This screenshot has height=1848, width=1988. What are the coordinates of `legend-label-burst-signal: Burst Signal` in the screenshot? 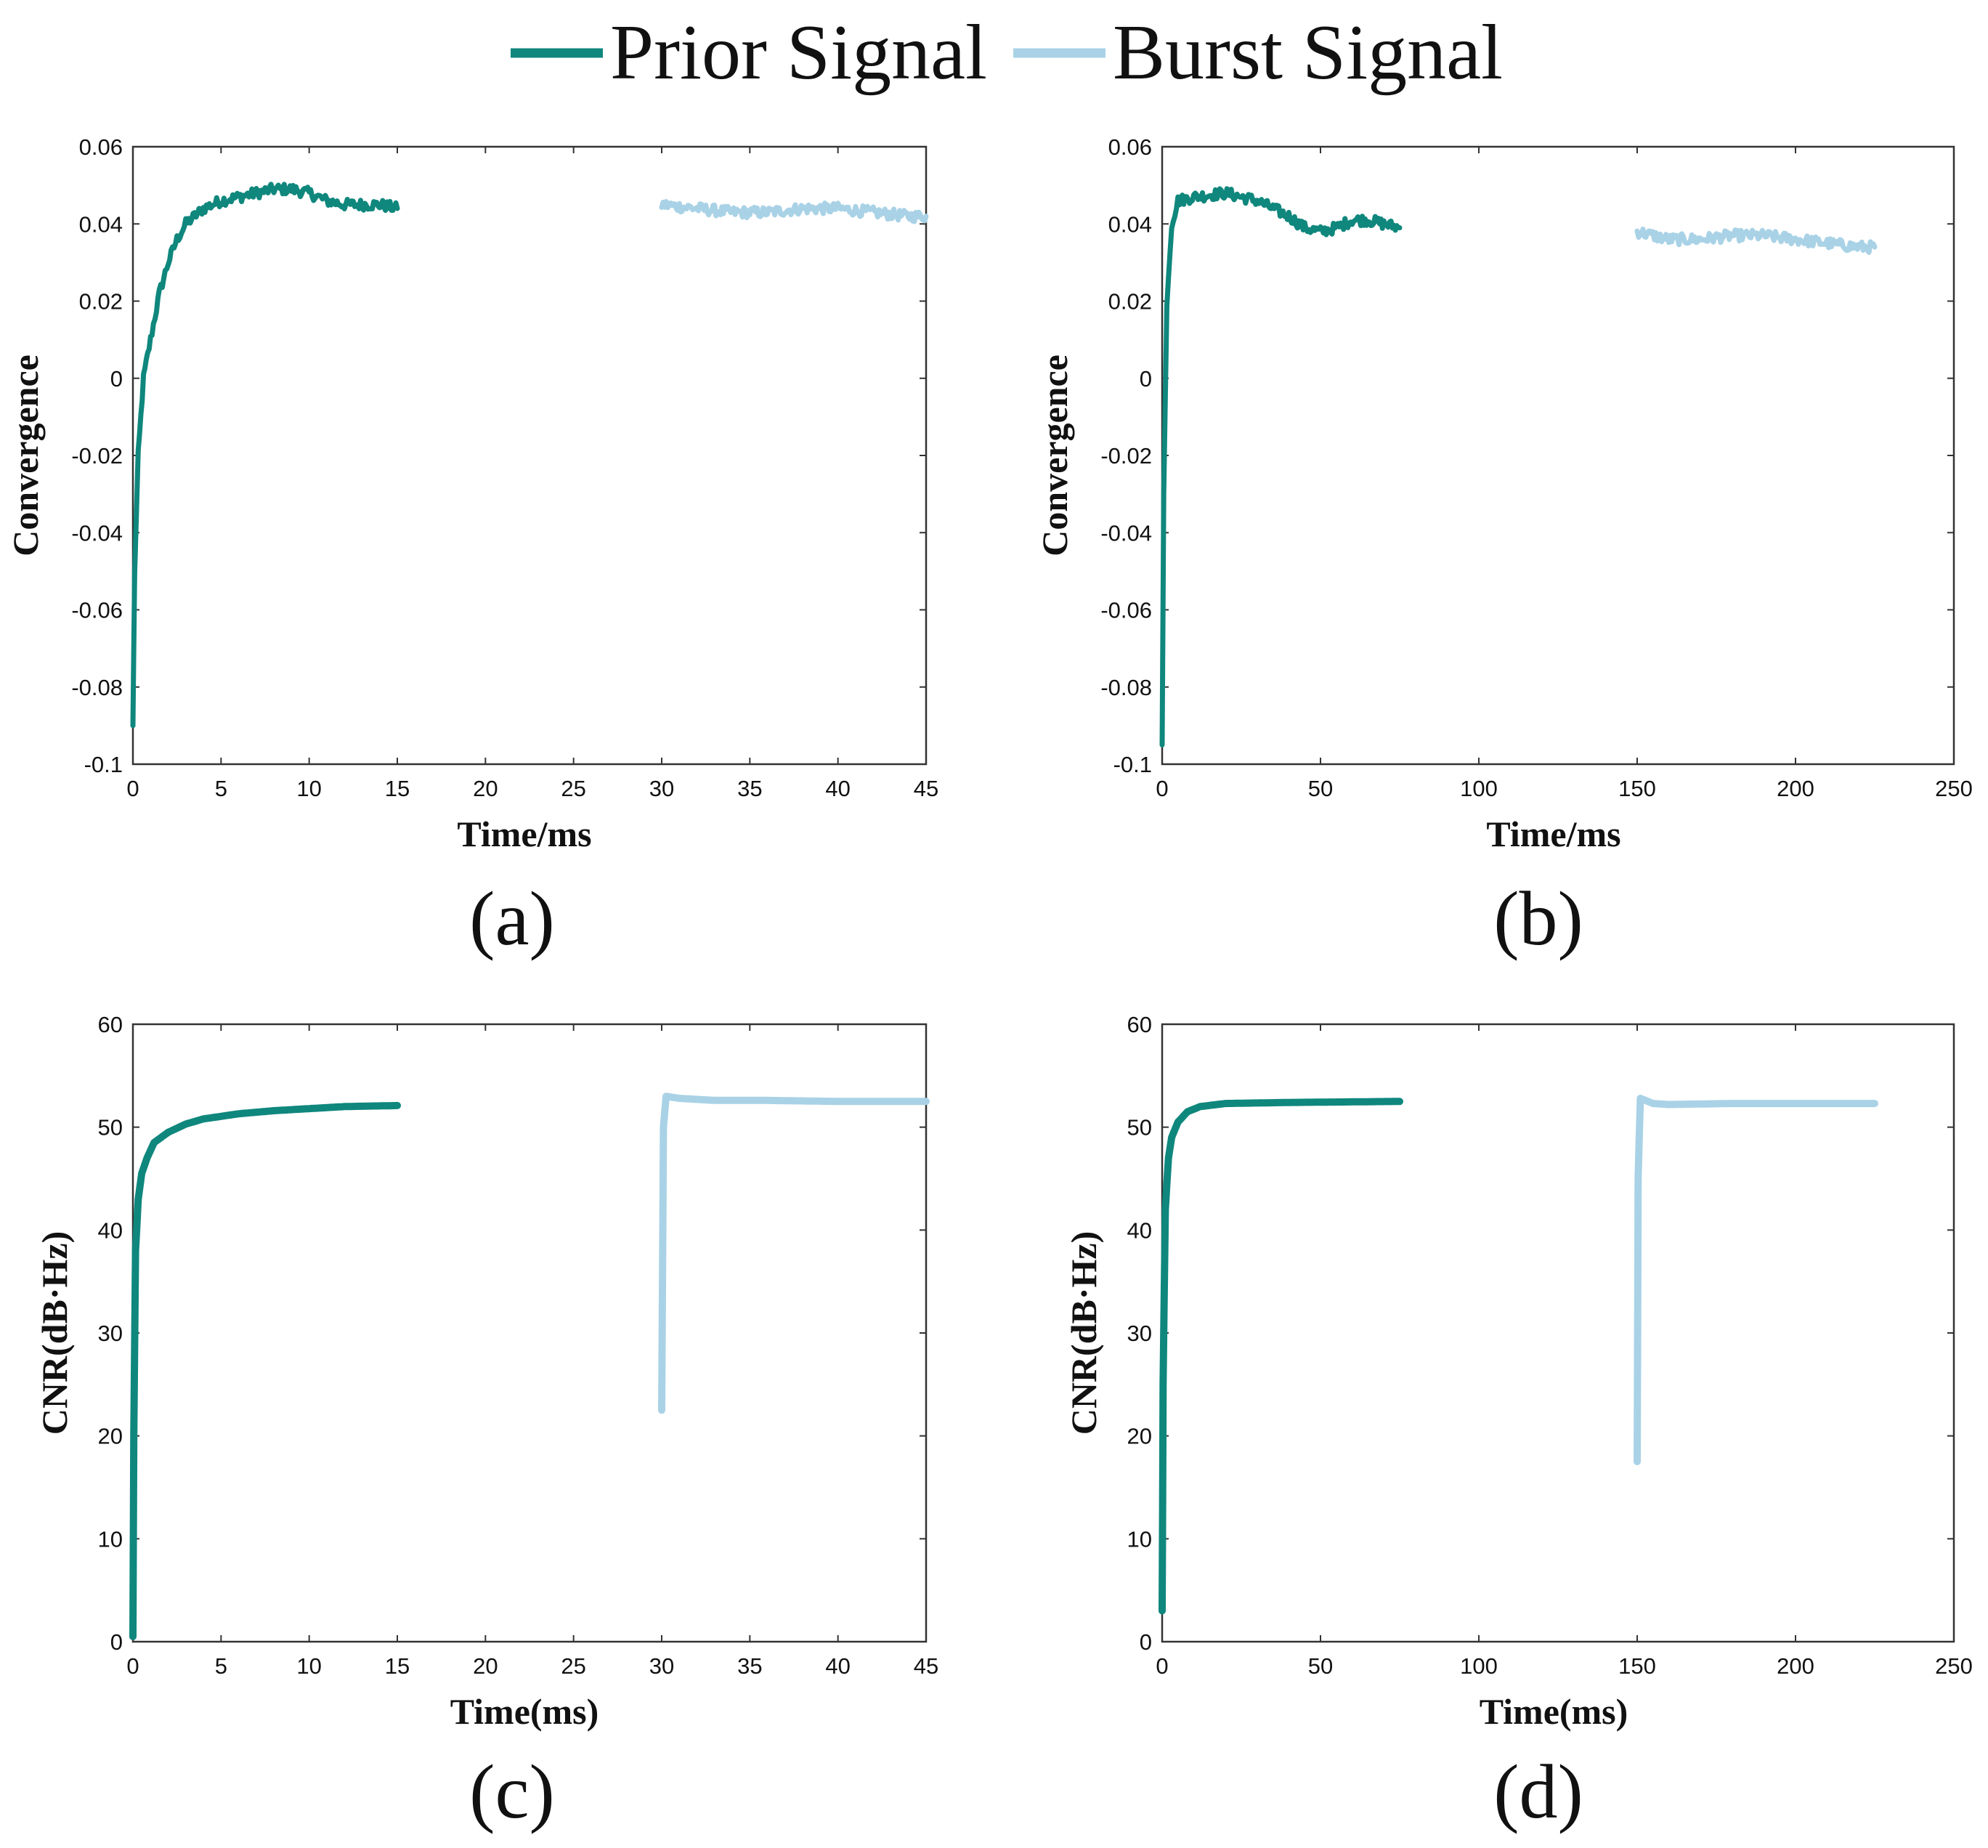 It's located at (1308, 52).